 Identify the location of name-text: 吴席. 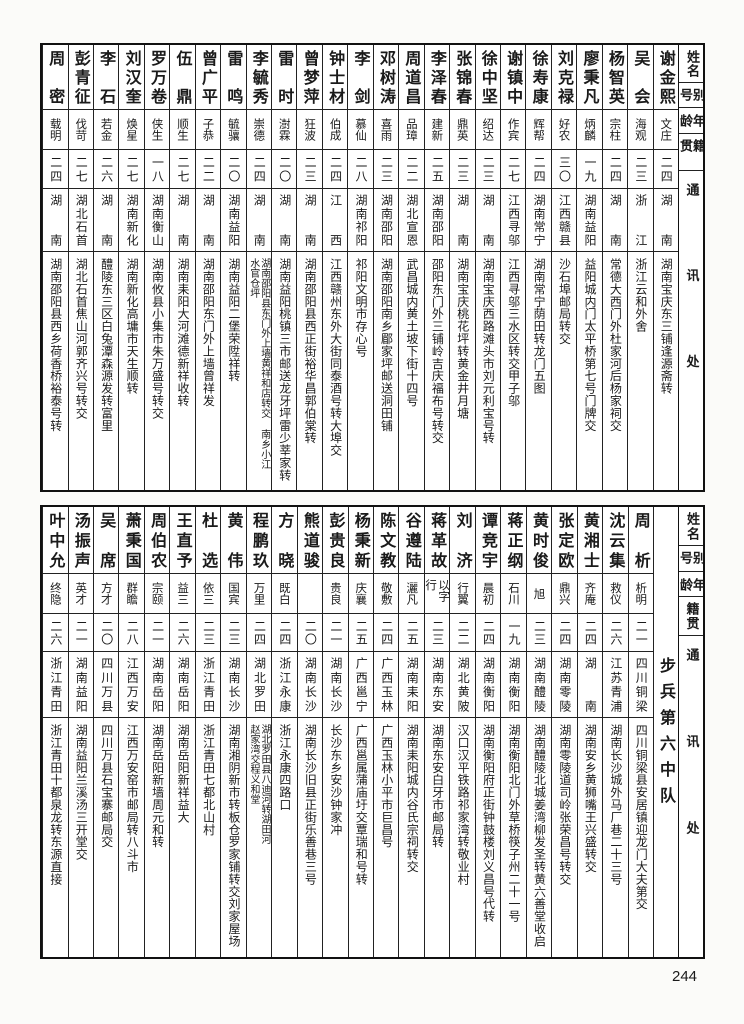
(107, 540).